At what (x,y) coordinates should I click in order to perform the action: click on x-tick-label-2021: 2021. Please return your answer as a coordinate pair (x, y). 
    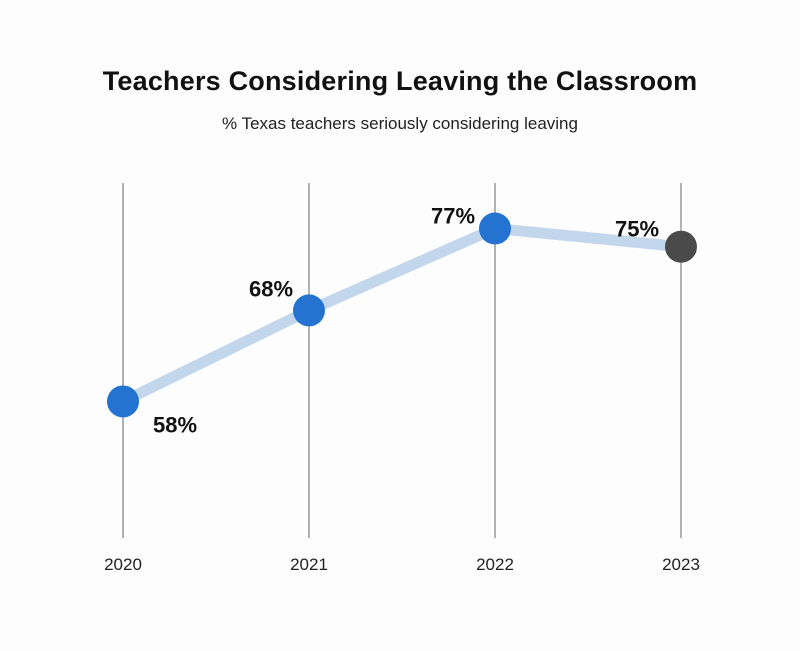
    Looking at the image, I should click on (309, 564).